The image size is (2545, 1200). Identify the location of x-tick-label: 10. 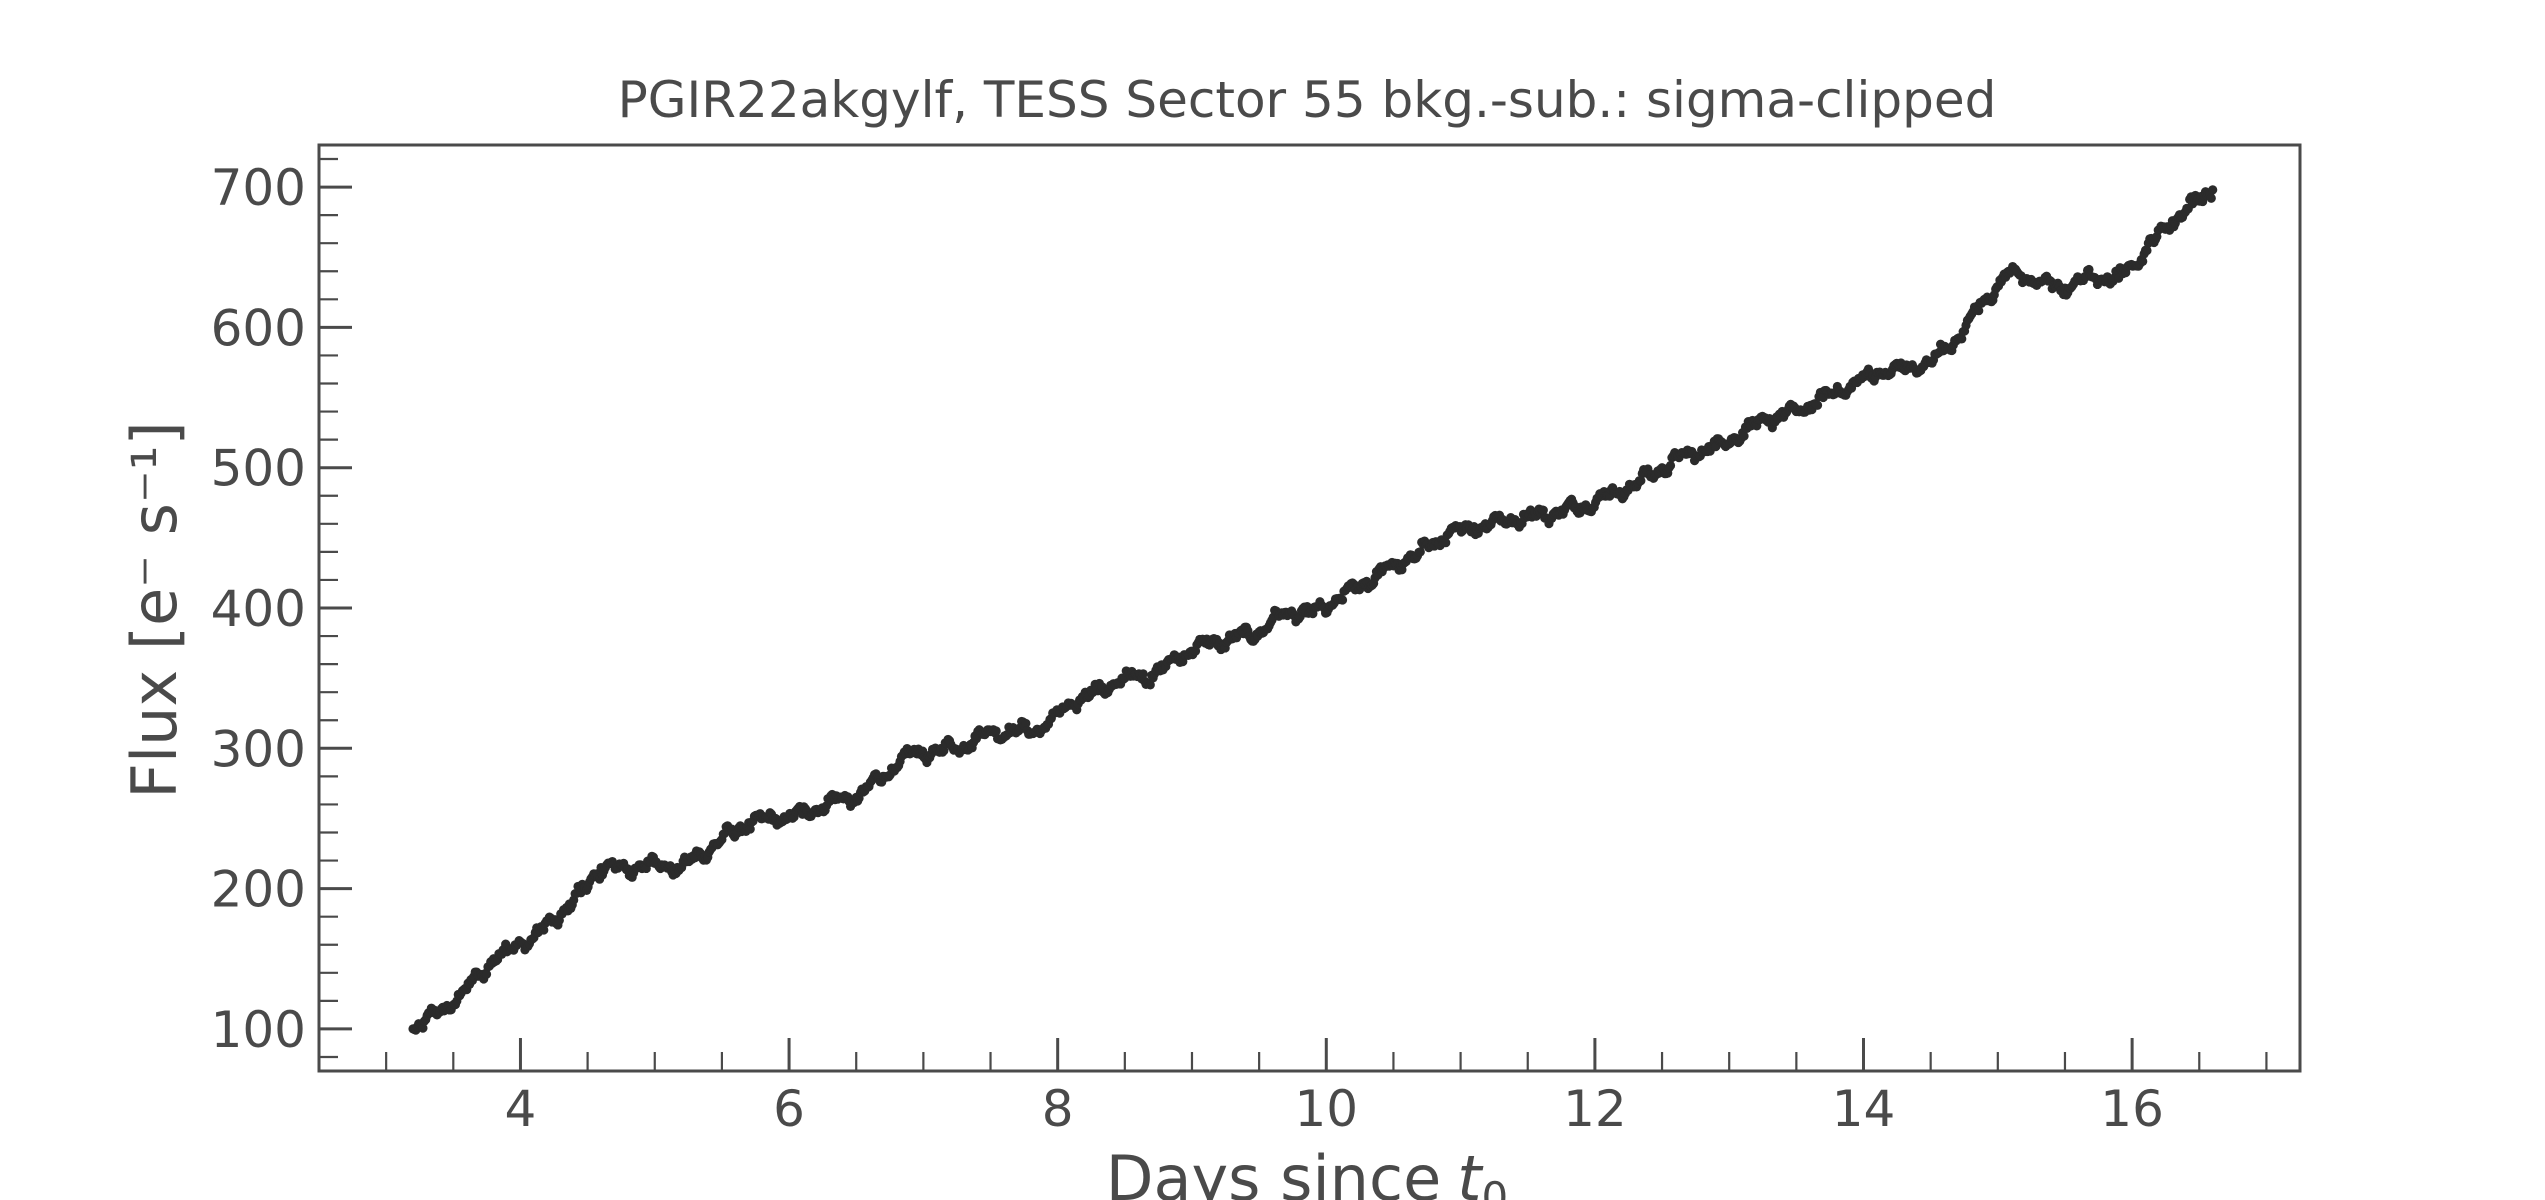
(1326, 1109).